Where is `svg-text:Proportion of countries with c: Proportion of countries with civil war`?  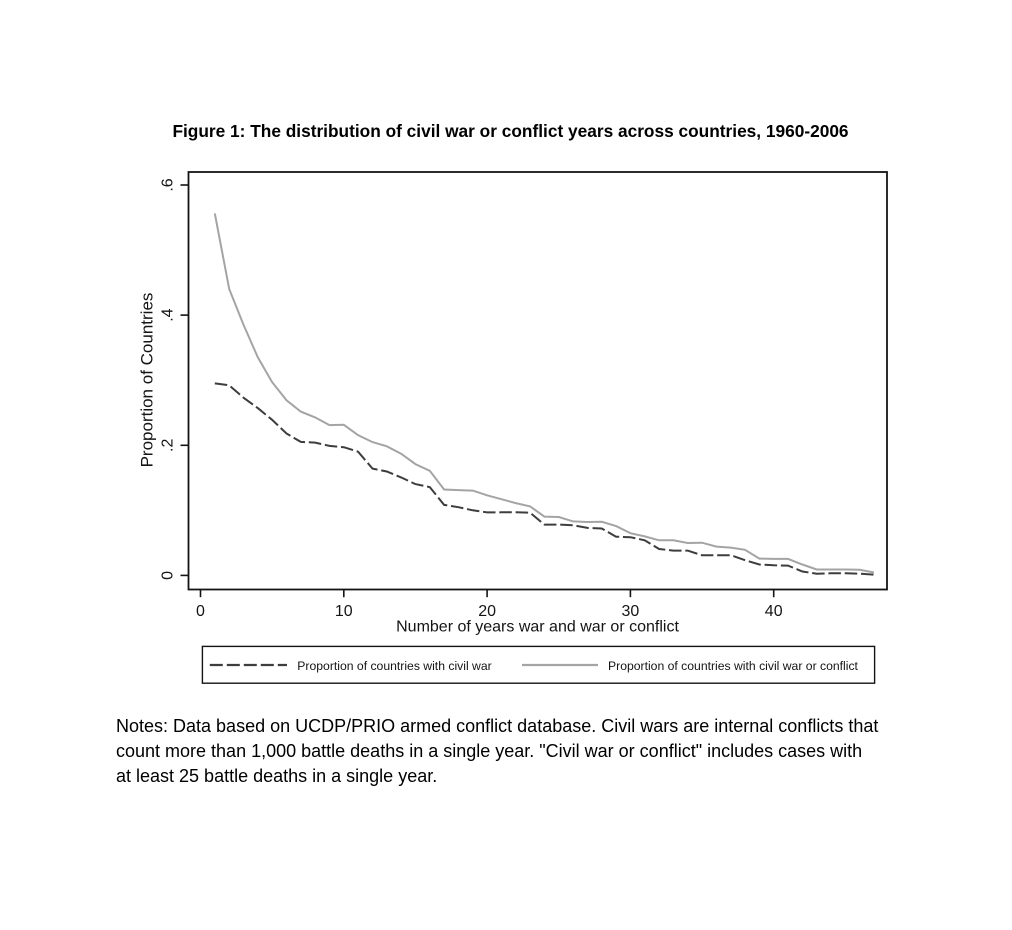 svg-text:Proportion of countries with c: Proportion of countries with civil war is located at coordinates (394, 666).